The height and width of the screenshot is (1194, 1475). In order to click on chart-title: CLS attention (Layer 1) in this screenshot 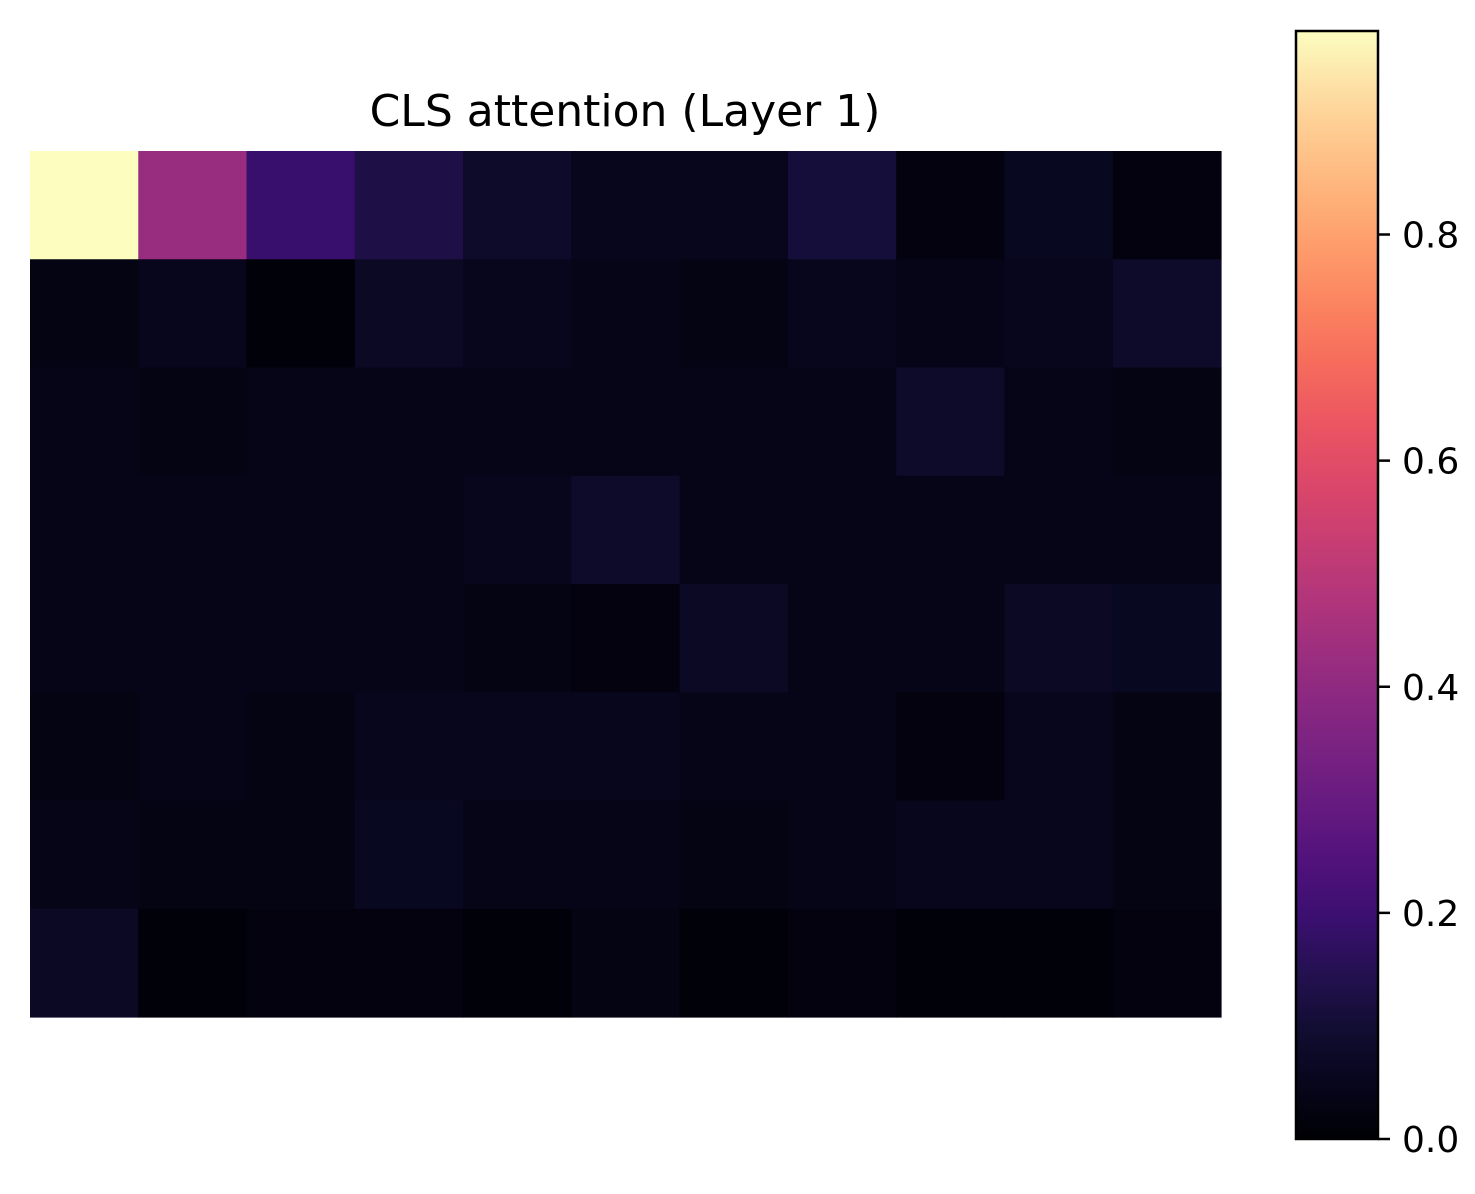, I will do `click(625, 111)`.